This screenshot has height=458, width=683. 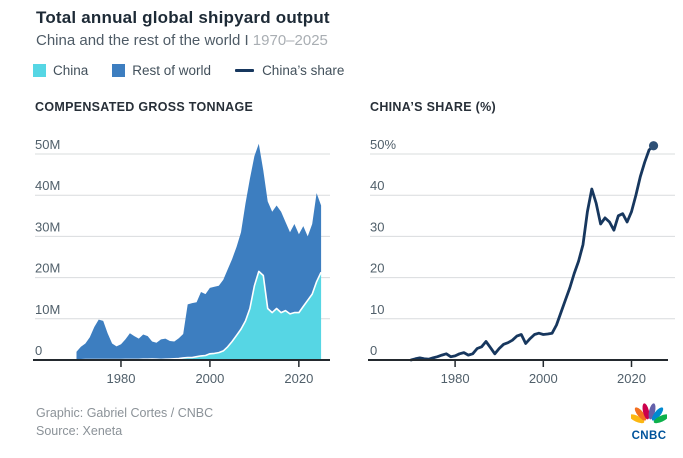 What do you see at coordinates (172, 70) in the screenshot?
I see `legend-label-rest-of-world: Rest of world` at bounding box center [172, 70].